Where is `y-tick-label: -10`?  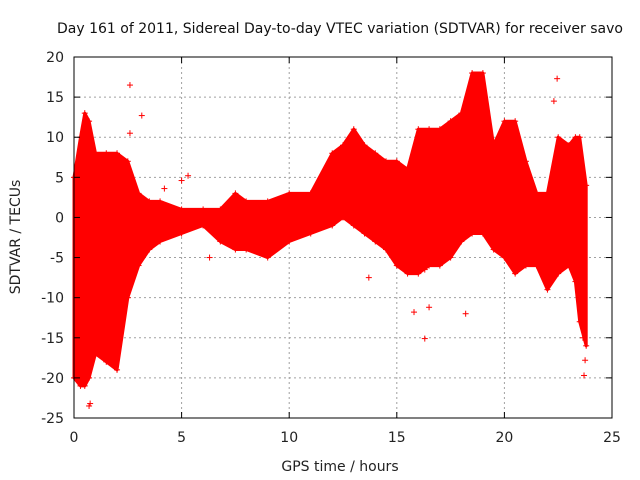 y-tick-label: -10 is located at coordinates (52, 299).